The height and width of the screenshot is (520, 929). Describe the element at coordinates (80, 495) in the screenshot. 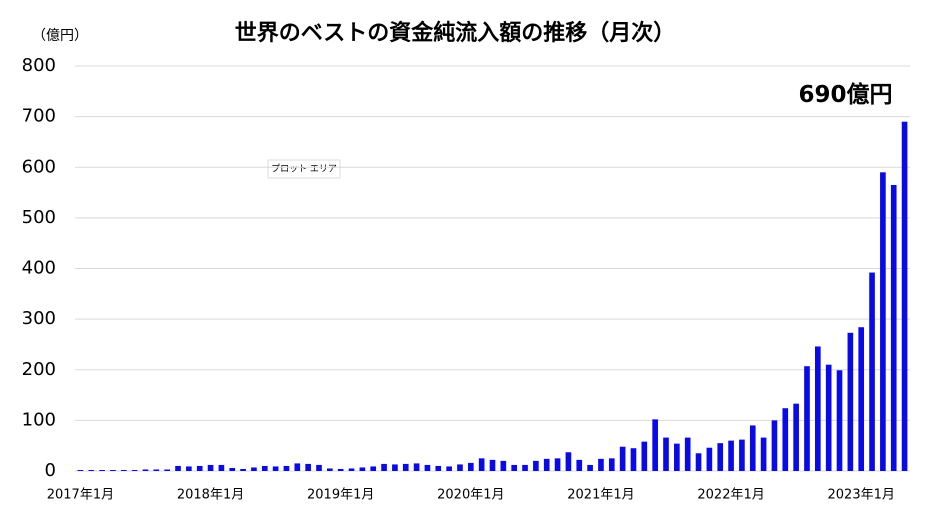

I see `x-tick-label: 2017年1月` at that location.